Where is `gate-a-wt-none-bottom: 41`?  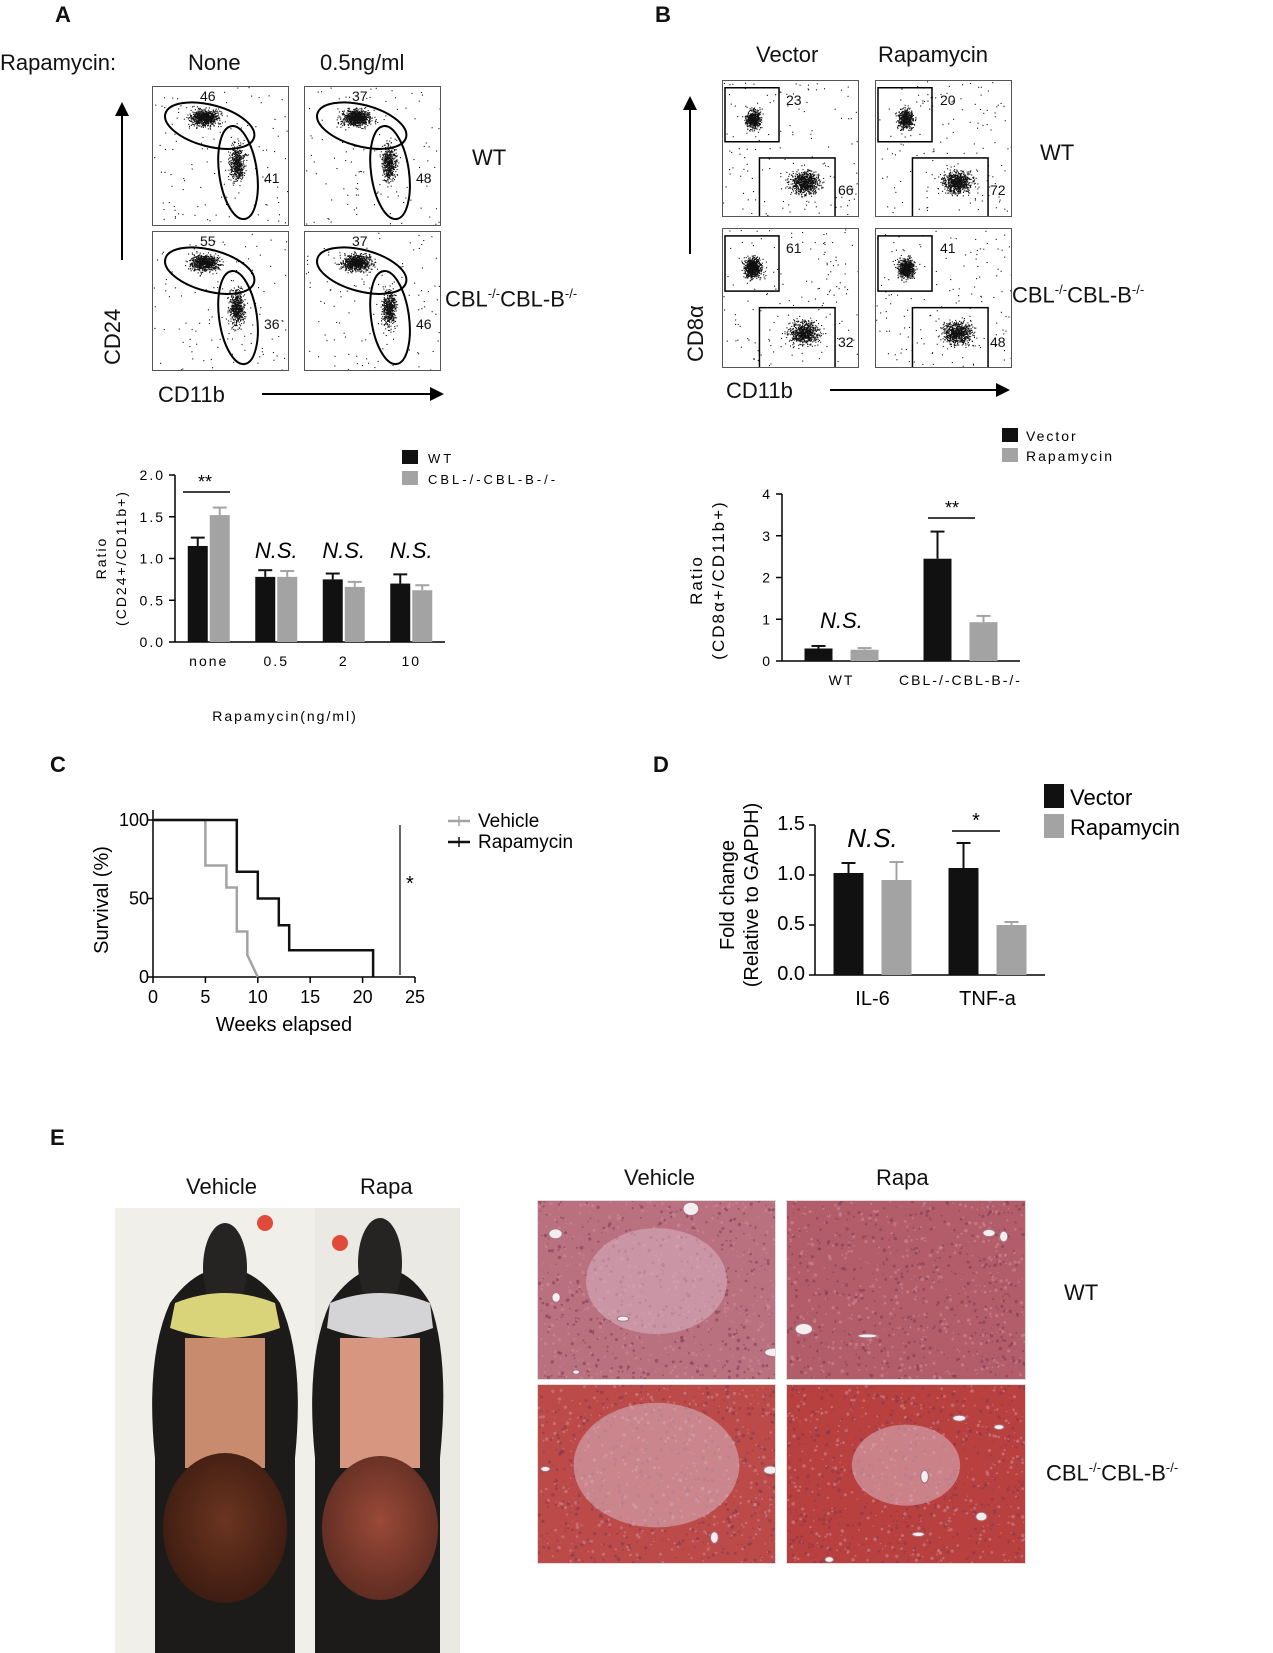 gate-a-wt-none-bottom: 41 is located at coordinates (272, 178).